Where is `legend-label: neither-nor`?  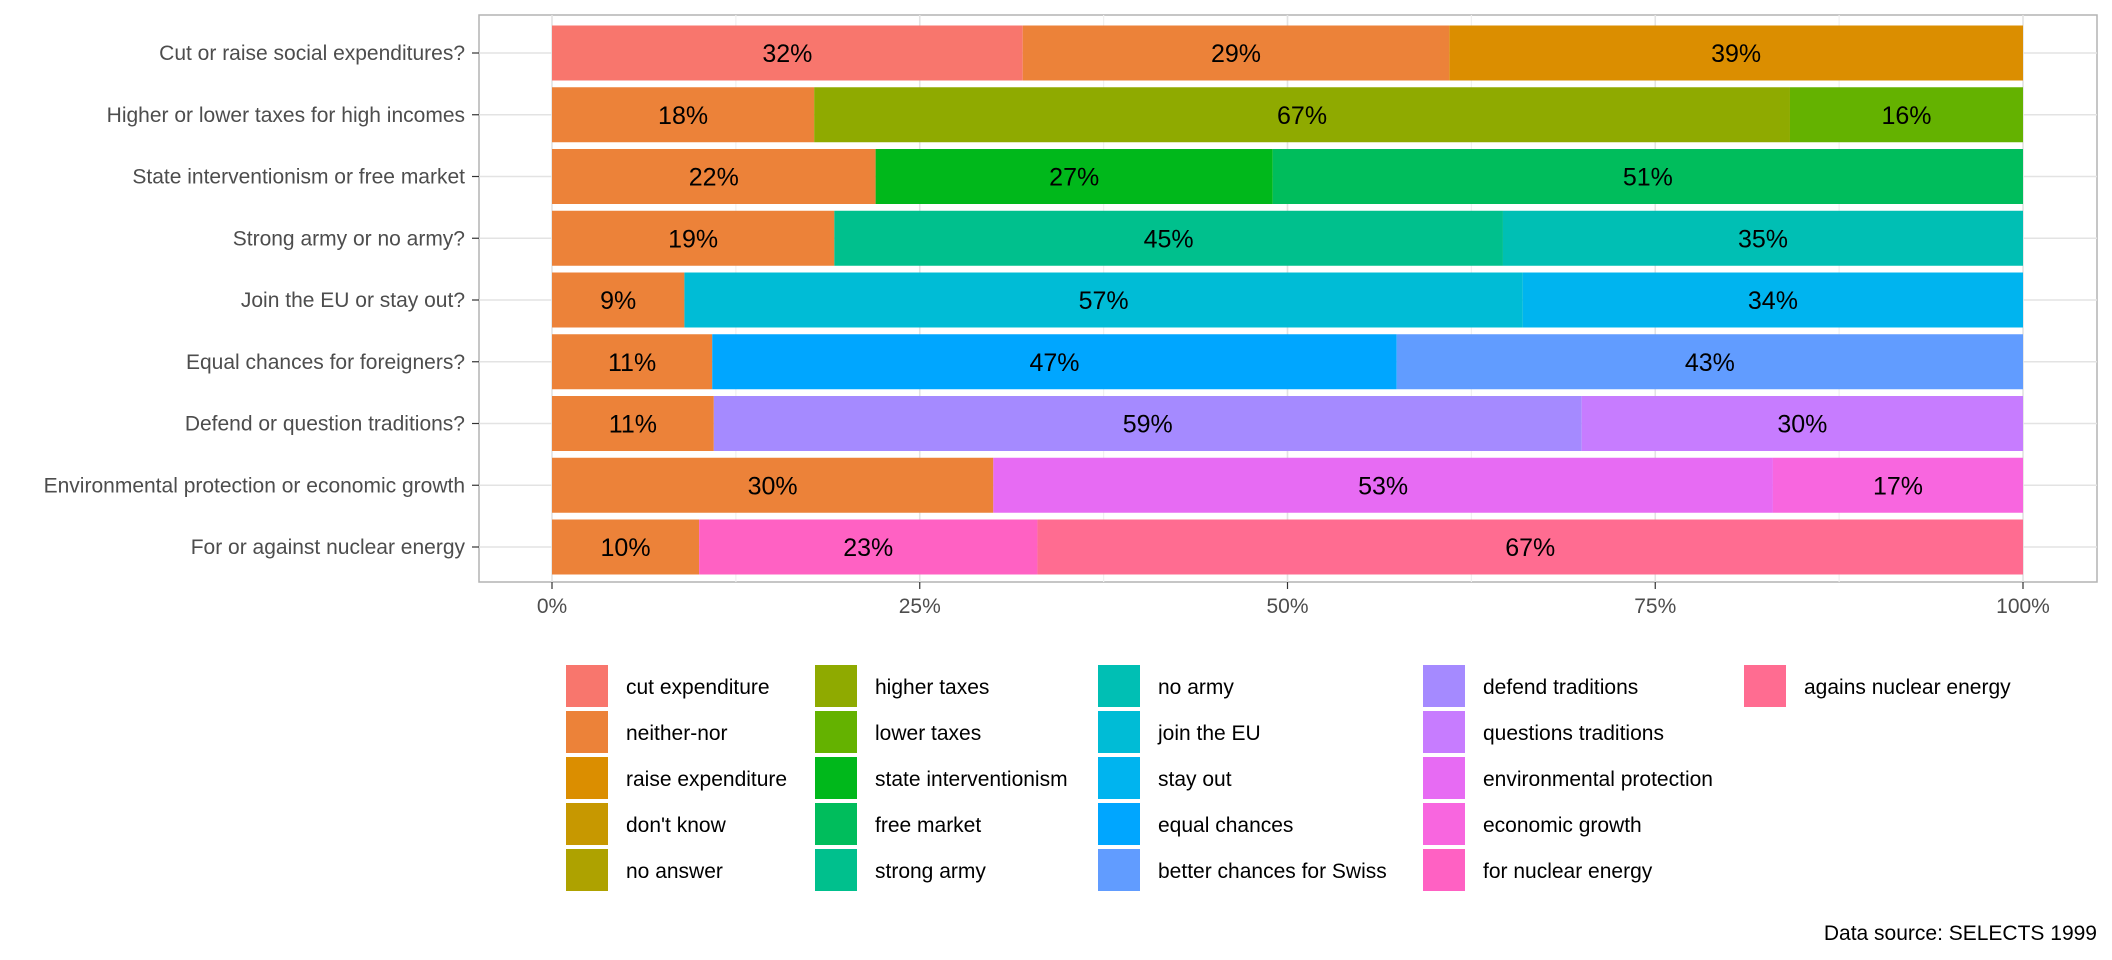
legend-label: neither-nor is located at coordinates (677, 733).